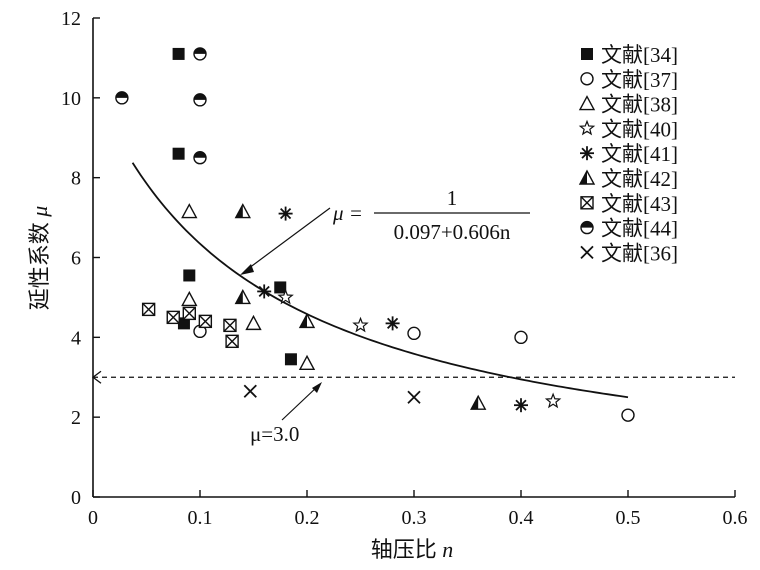 The width and height of the screenshot is (760, 570). What do you see at coordinates (628, 518) in the screenshot?
I see `x-tick-label-5: 0.5` at bounding box center [628, 518].